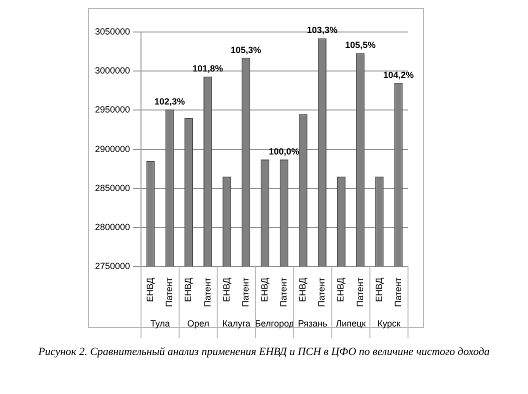 This screenshot has width=528, height=394. I want to click on y-tick-label: 2900000, so click(112, 149).